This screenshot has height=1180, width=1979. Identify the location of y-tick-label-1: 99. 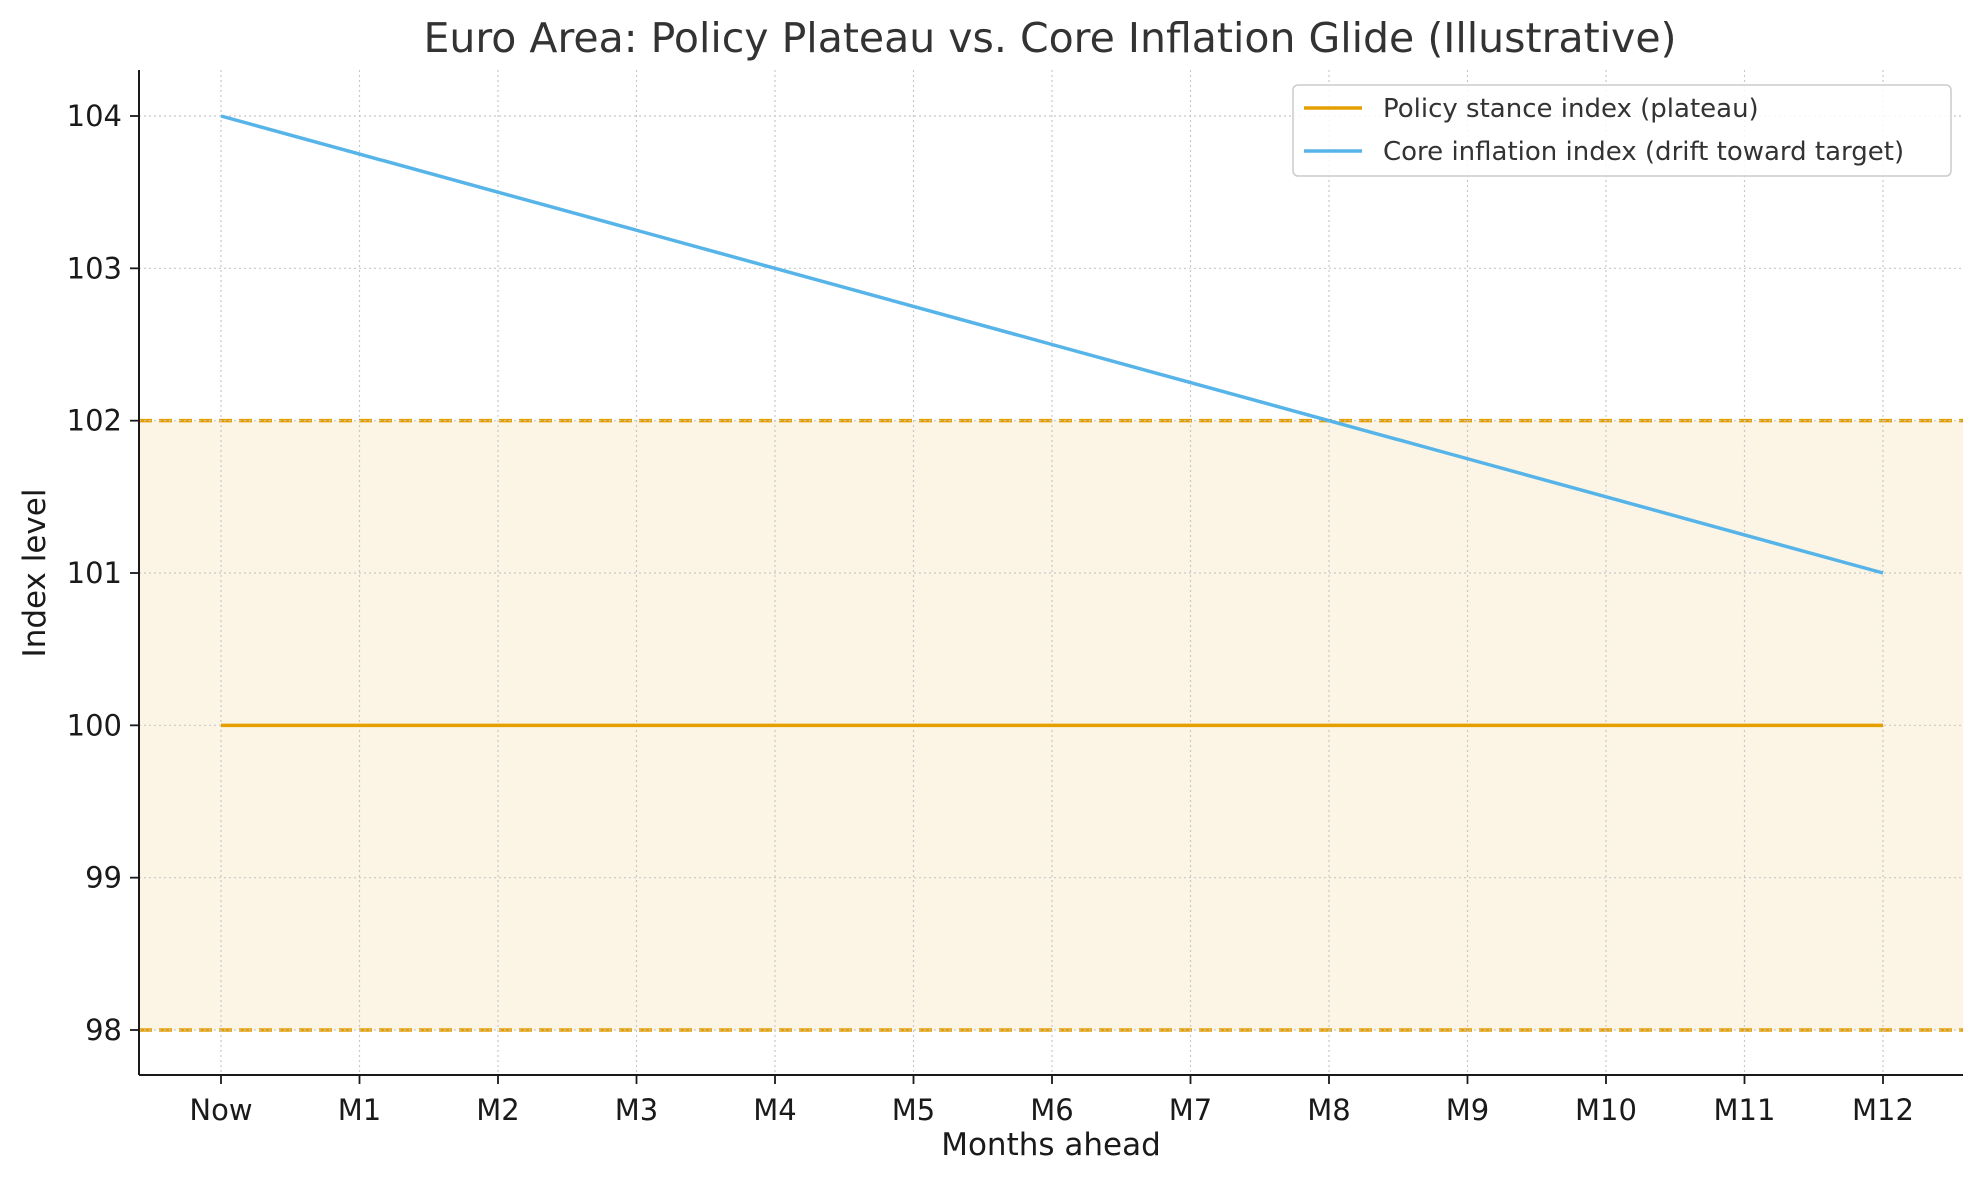
(103, 878).